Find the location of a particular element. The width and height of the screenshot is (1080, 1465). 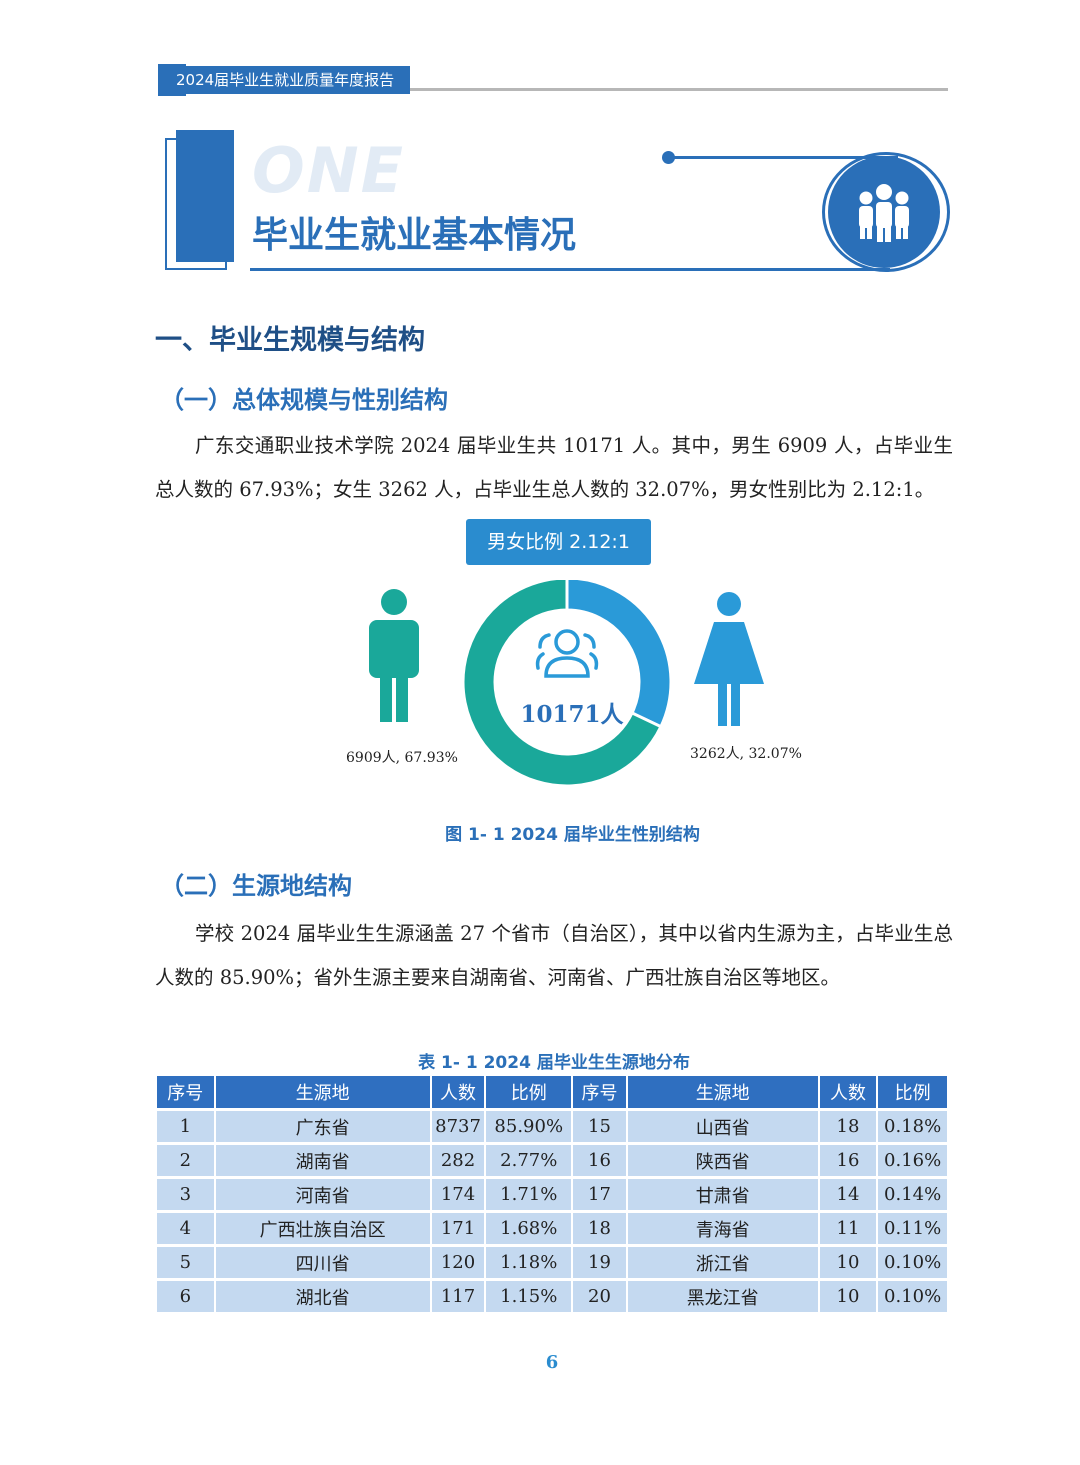

cell: 85.90% is located at coordinates (529, 1128).